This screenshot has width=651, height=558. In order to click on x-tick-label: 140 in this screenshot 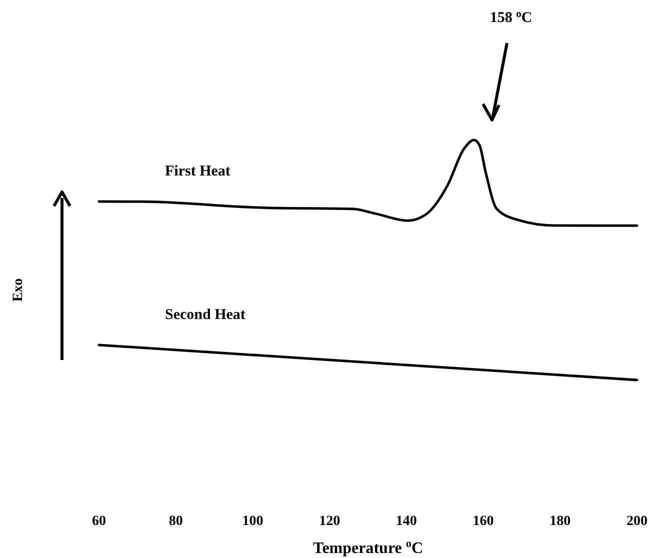, I will do `click(406, 521)`.